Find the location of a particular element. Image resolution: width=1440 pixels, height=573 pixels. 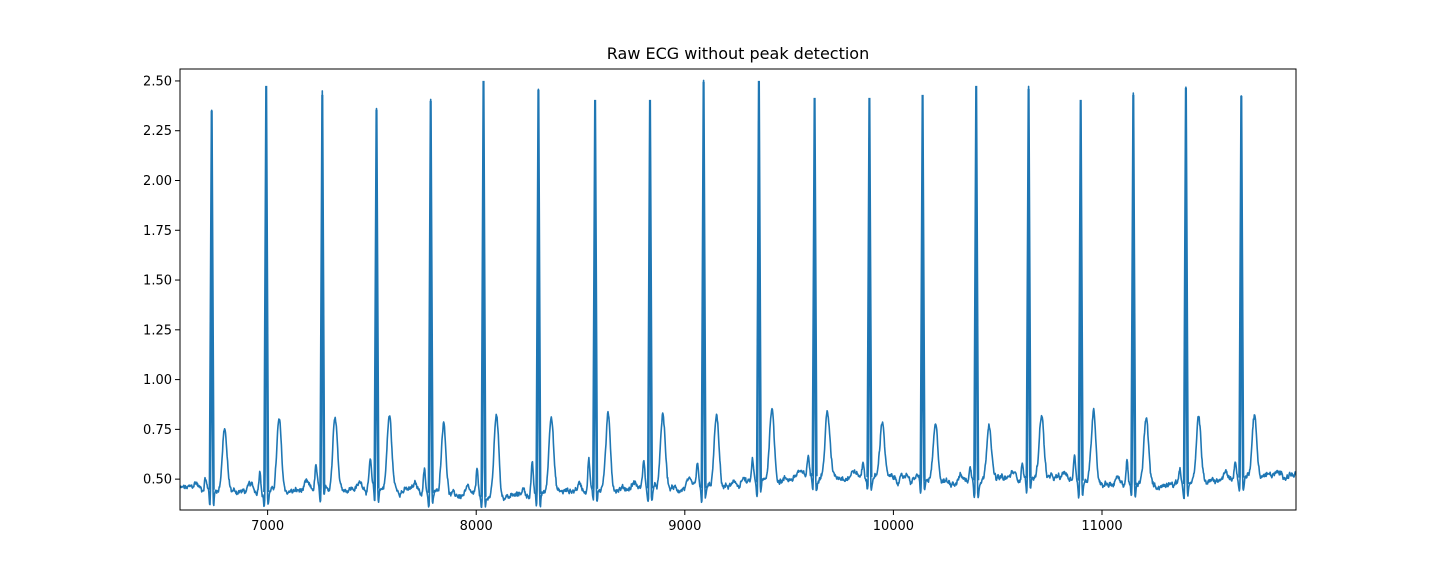

x-axis: 7000 8000 9000 10000 11000 is located at coordinates (687, 522).